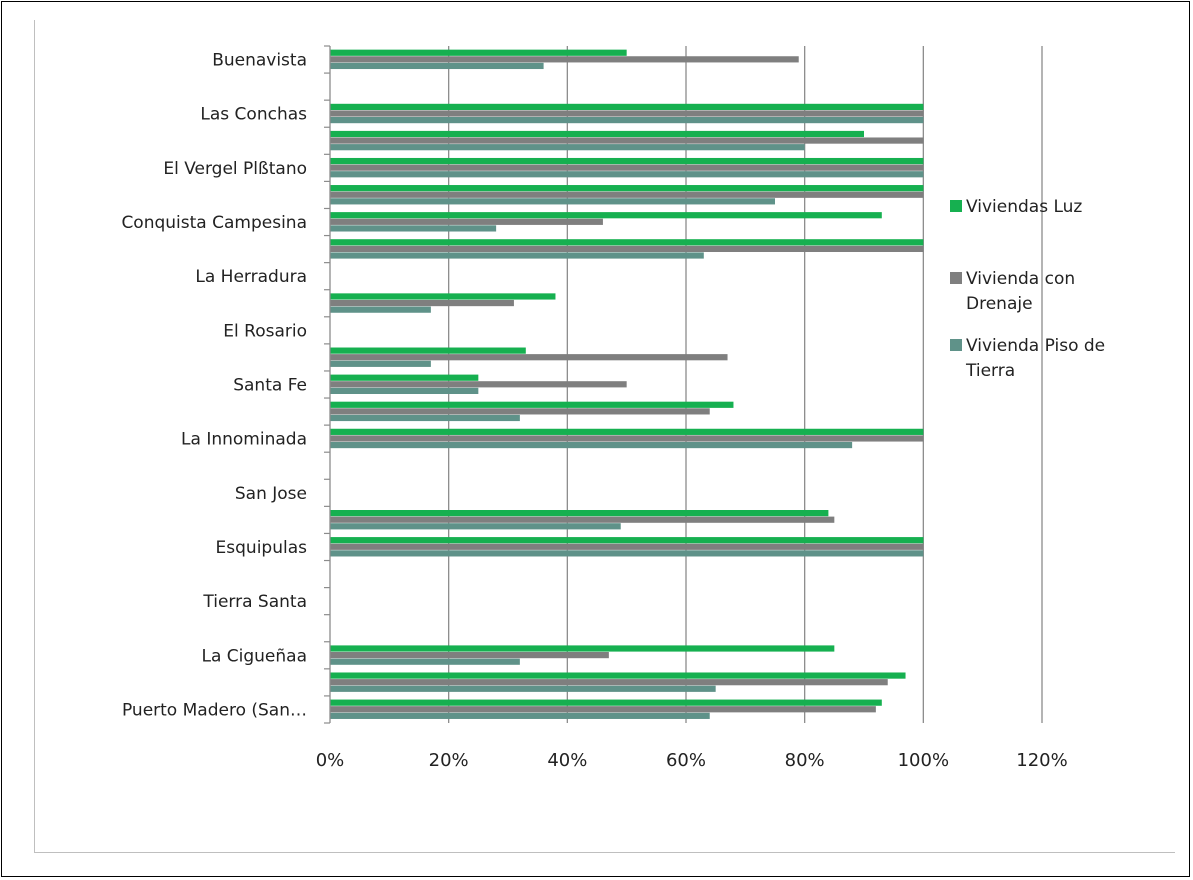 This screenshot has width=1193, height=880. What do you see at coordinates (567, 760) in the screenshot?
I see `tick-label: 40%` at bounding box center [567, 760].